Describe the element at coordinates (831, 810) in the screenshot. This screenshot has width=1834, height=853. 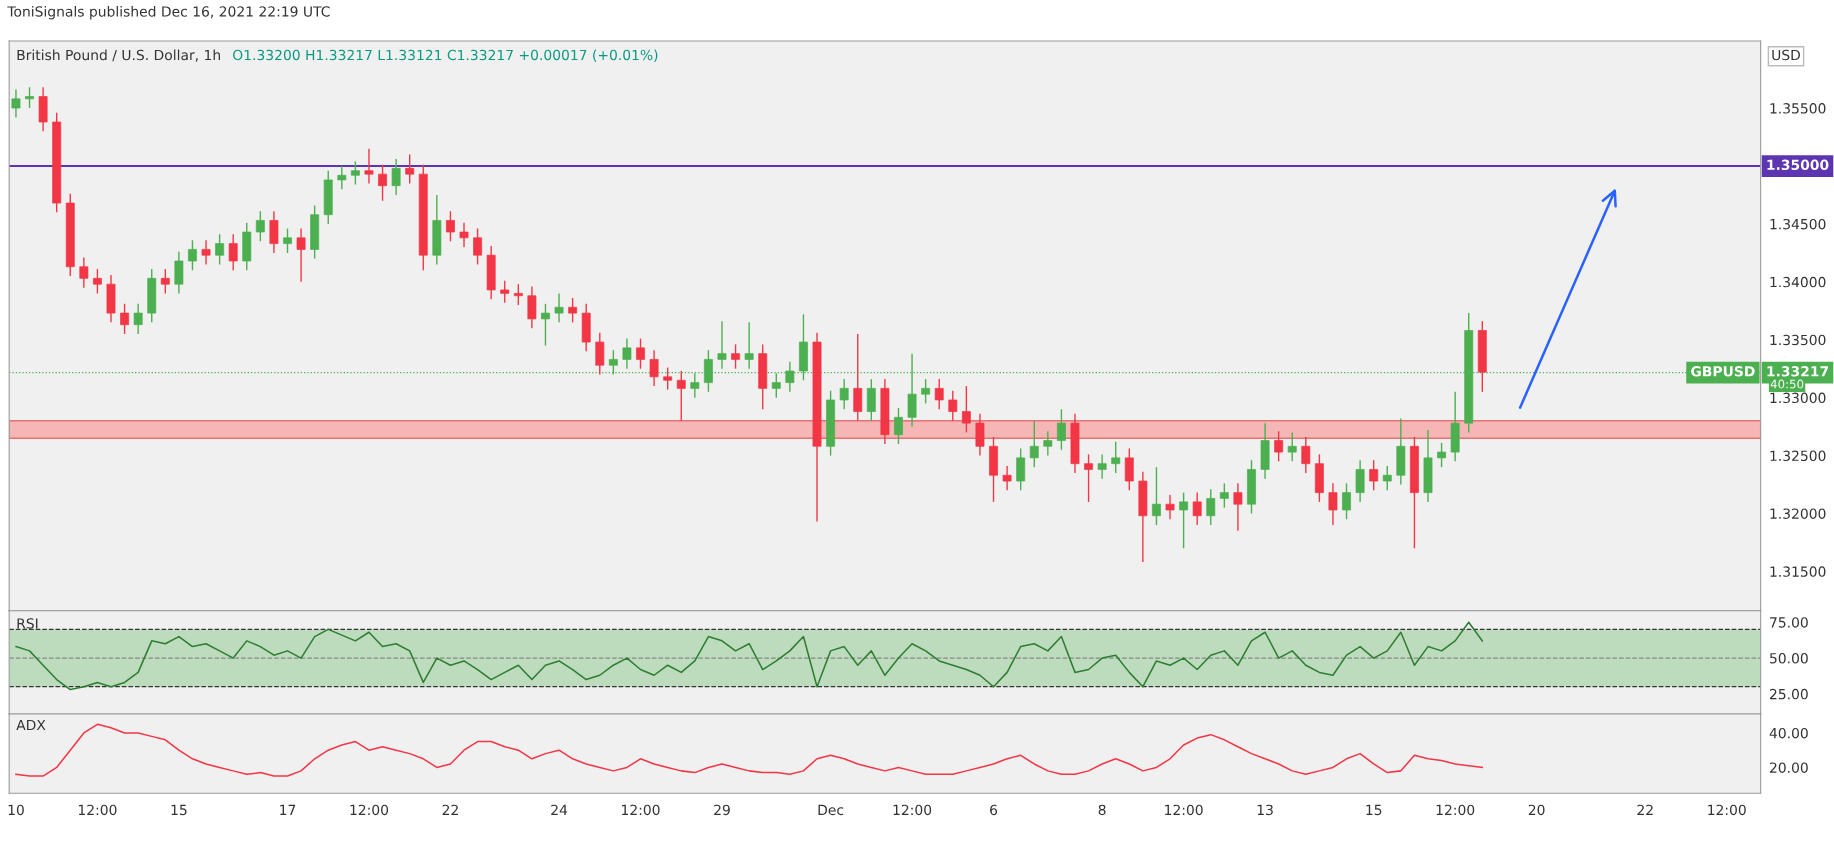
I see `x-tick-label: Dec` at that location.